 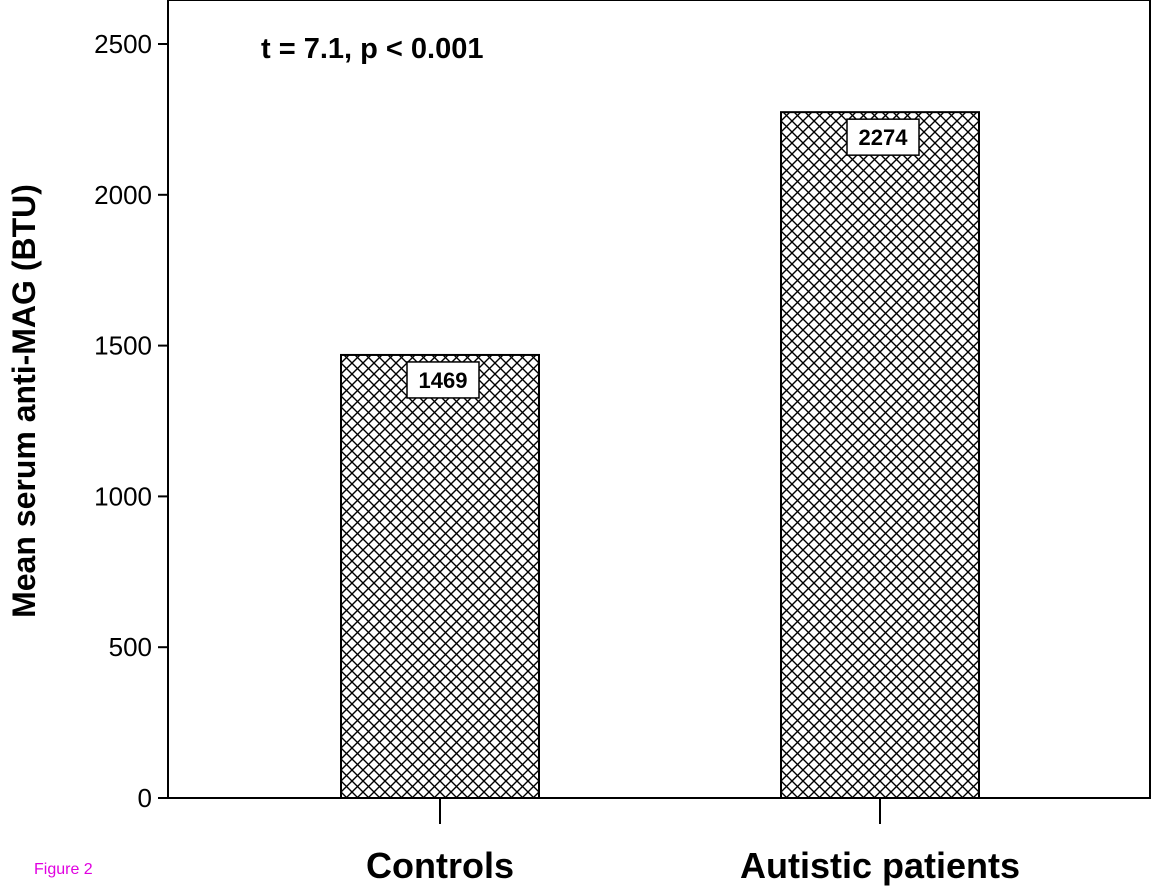 What do you see at coordinates (880, 865) in the screenshot?
I see `x-category-label: Autistic patients` at bounding box center [880, 865].